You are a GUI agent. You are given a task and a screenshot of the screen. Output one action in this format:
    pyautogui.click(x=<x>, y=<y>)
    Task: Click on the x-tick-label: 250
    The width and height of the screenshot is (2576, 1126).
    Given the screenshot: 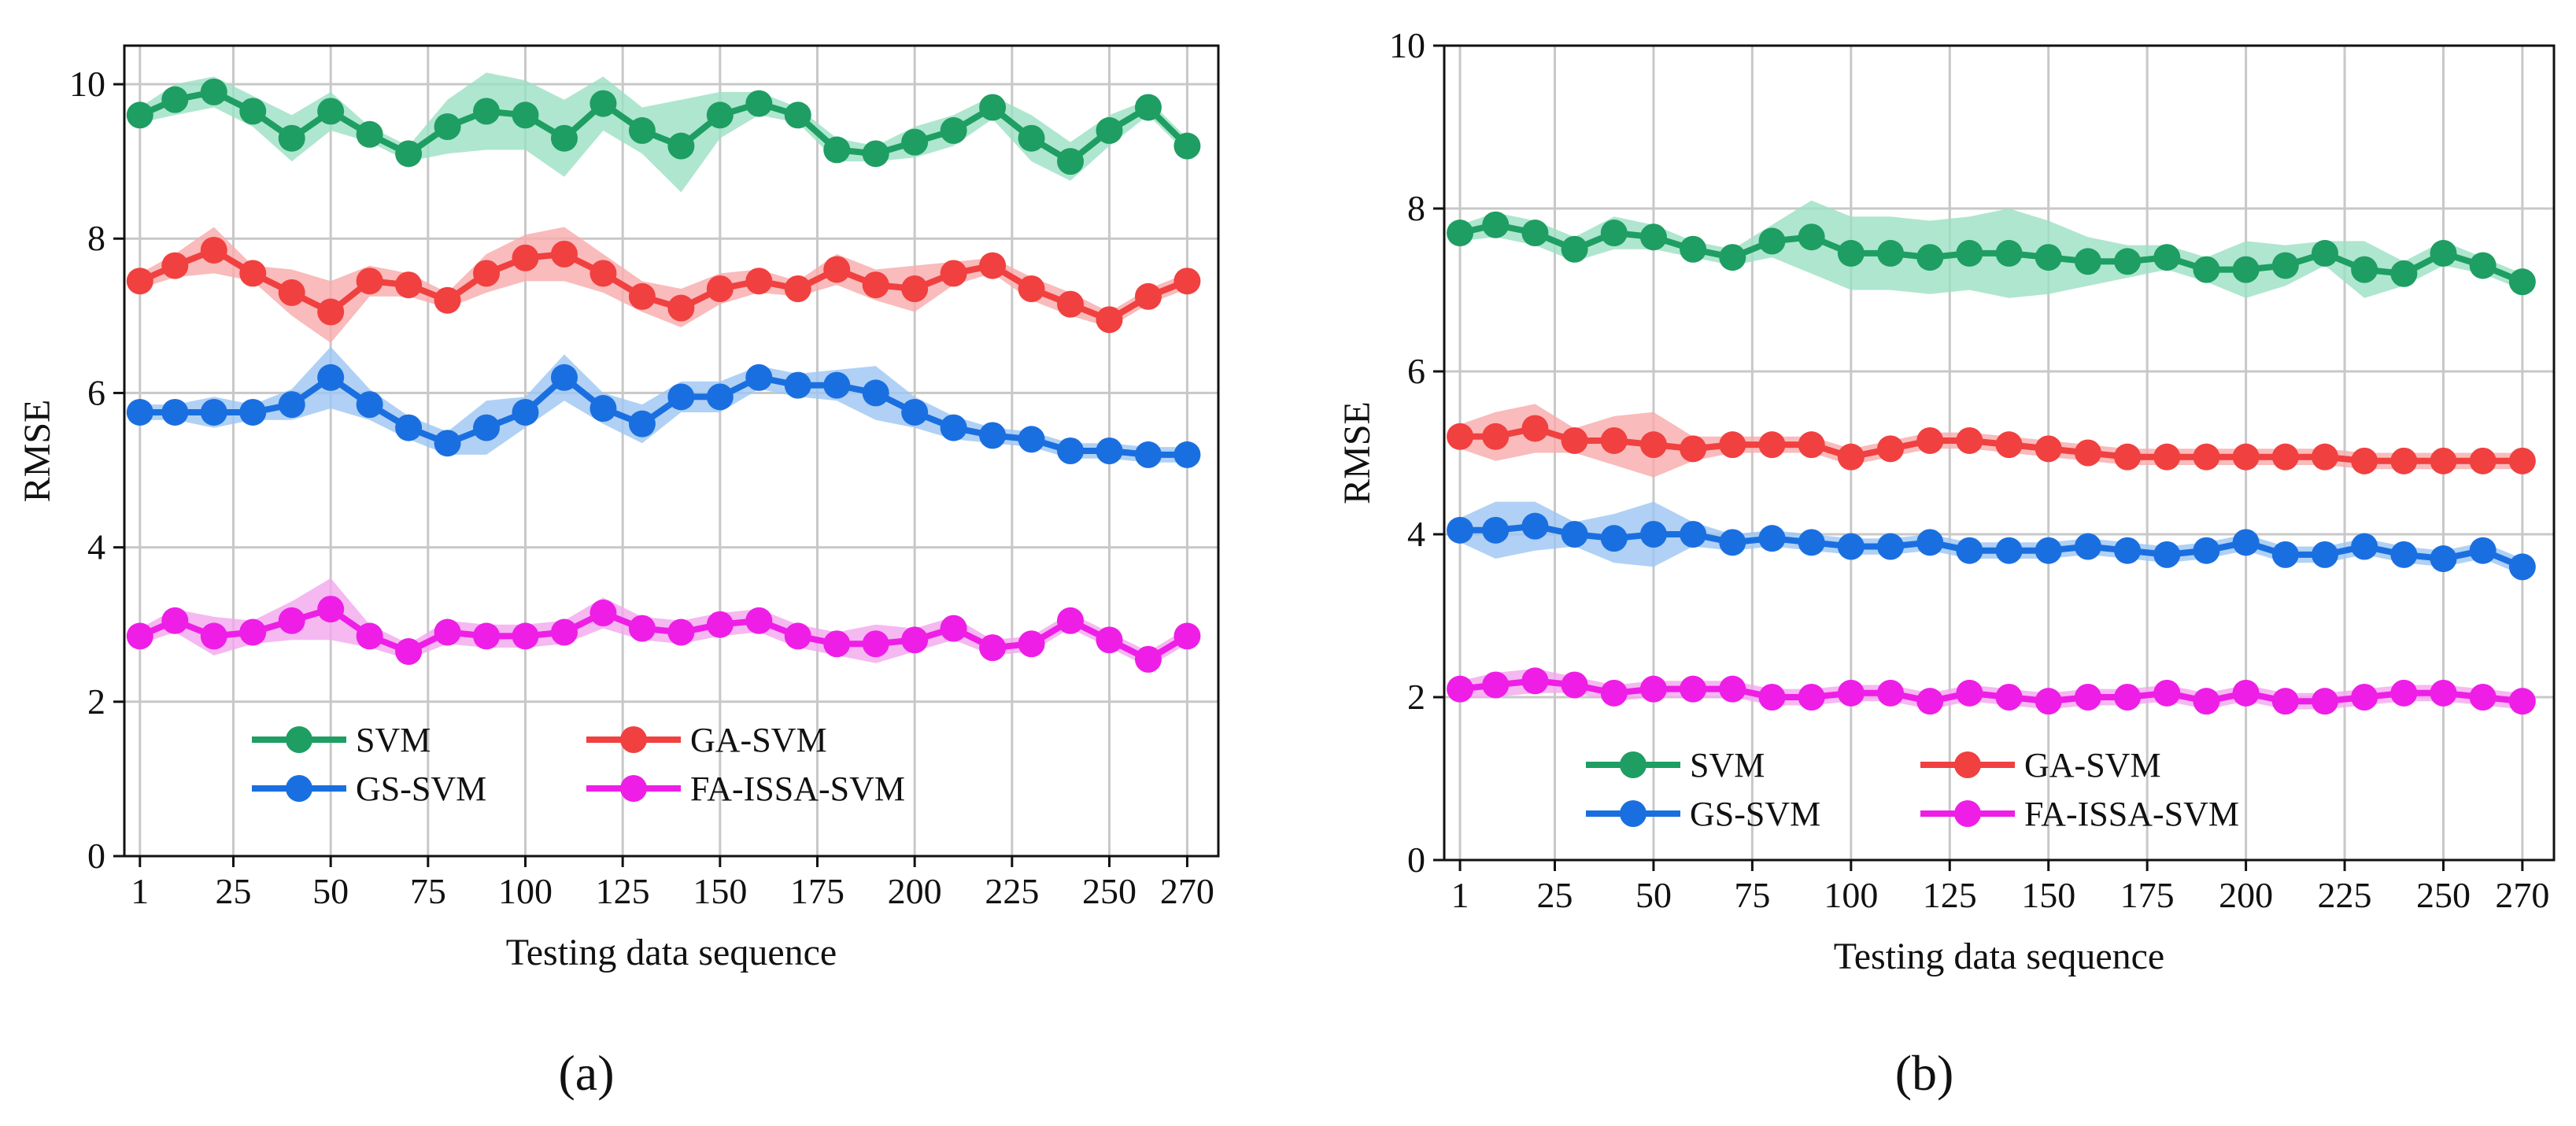 What is the action you would take?
    pyautogui.click(x=1109, y=891)
    